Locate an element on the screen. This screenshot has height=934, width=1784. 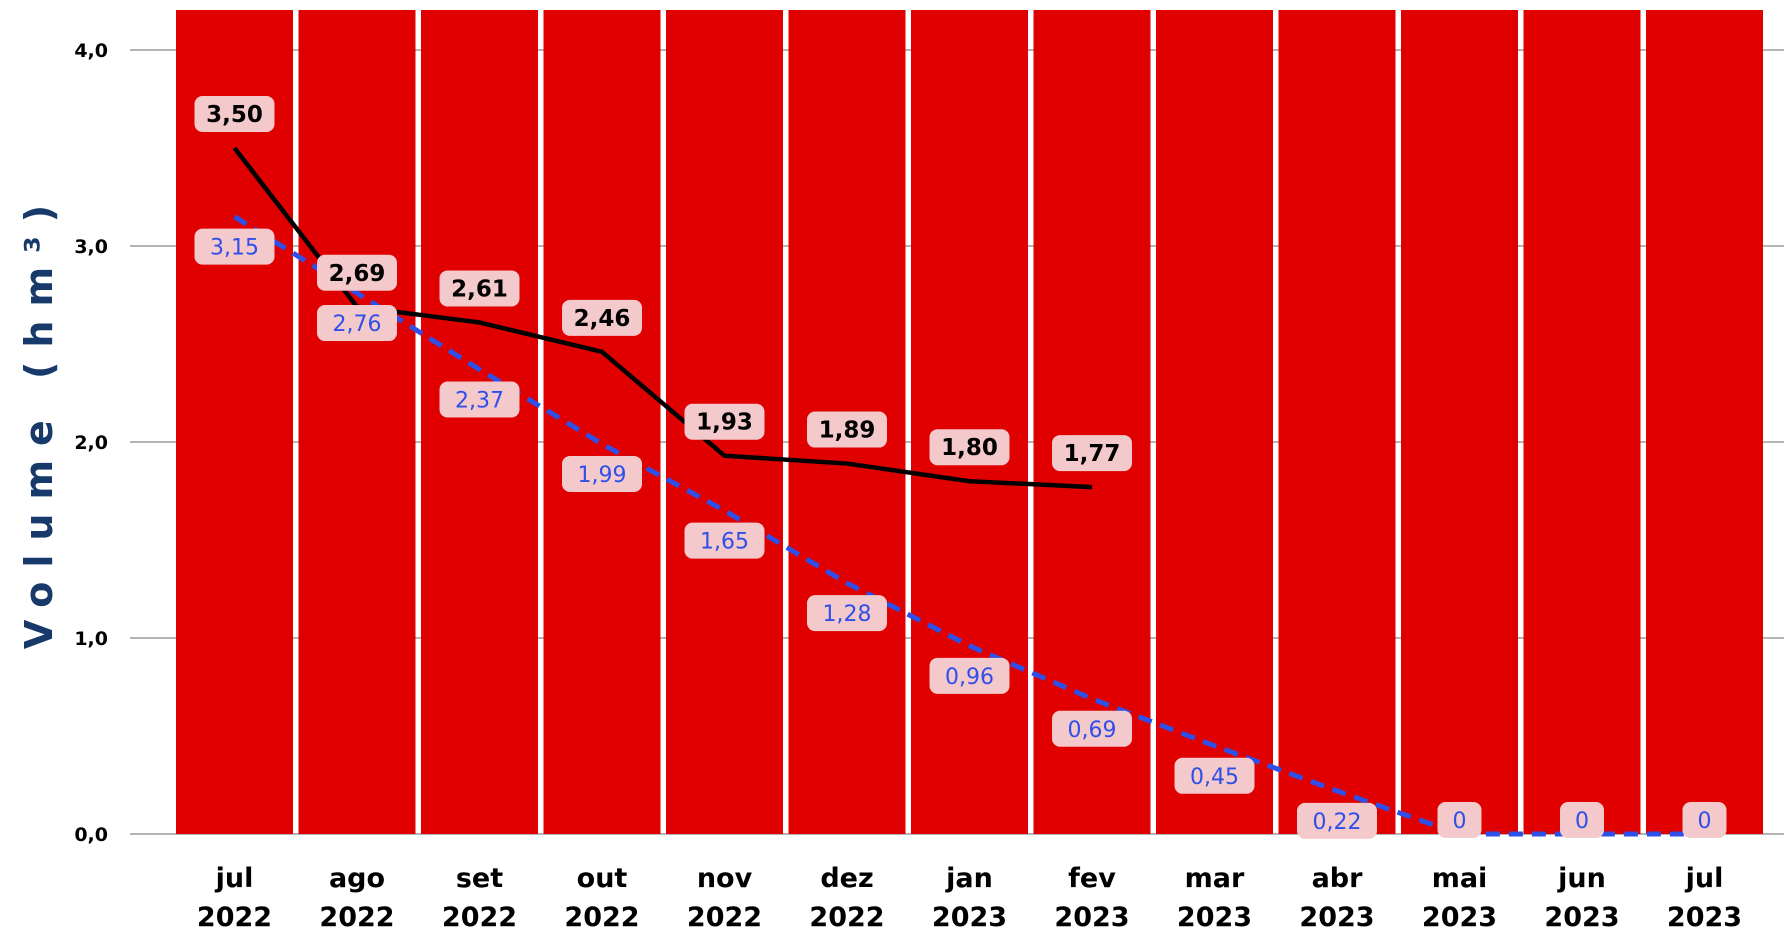
x-tick-month: abr is located at coordinates (1338, 878).